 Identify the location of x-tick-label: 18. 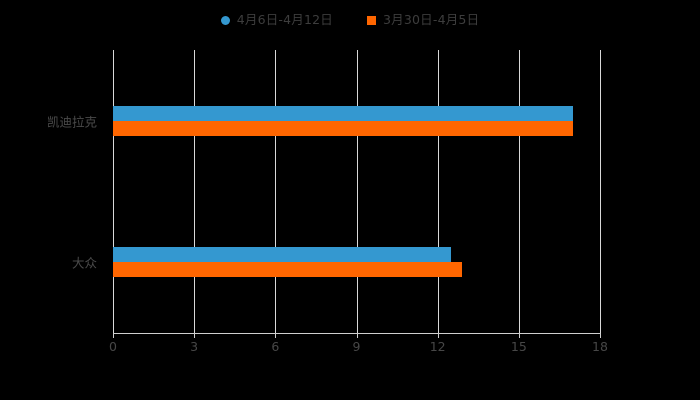
(600, 346).